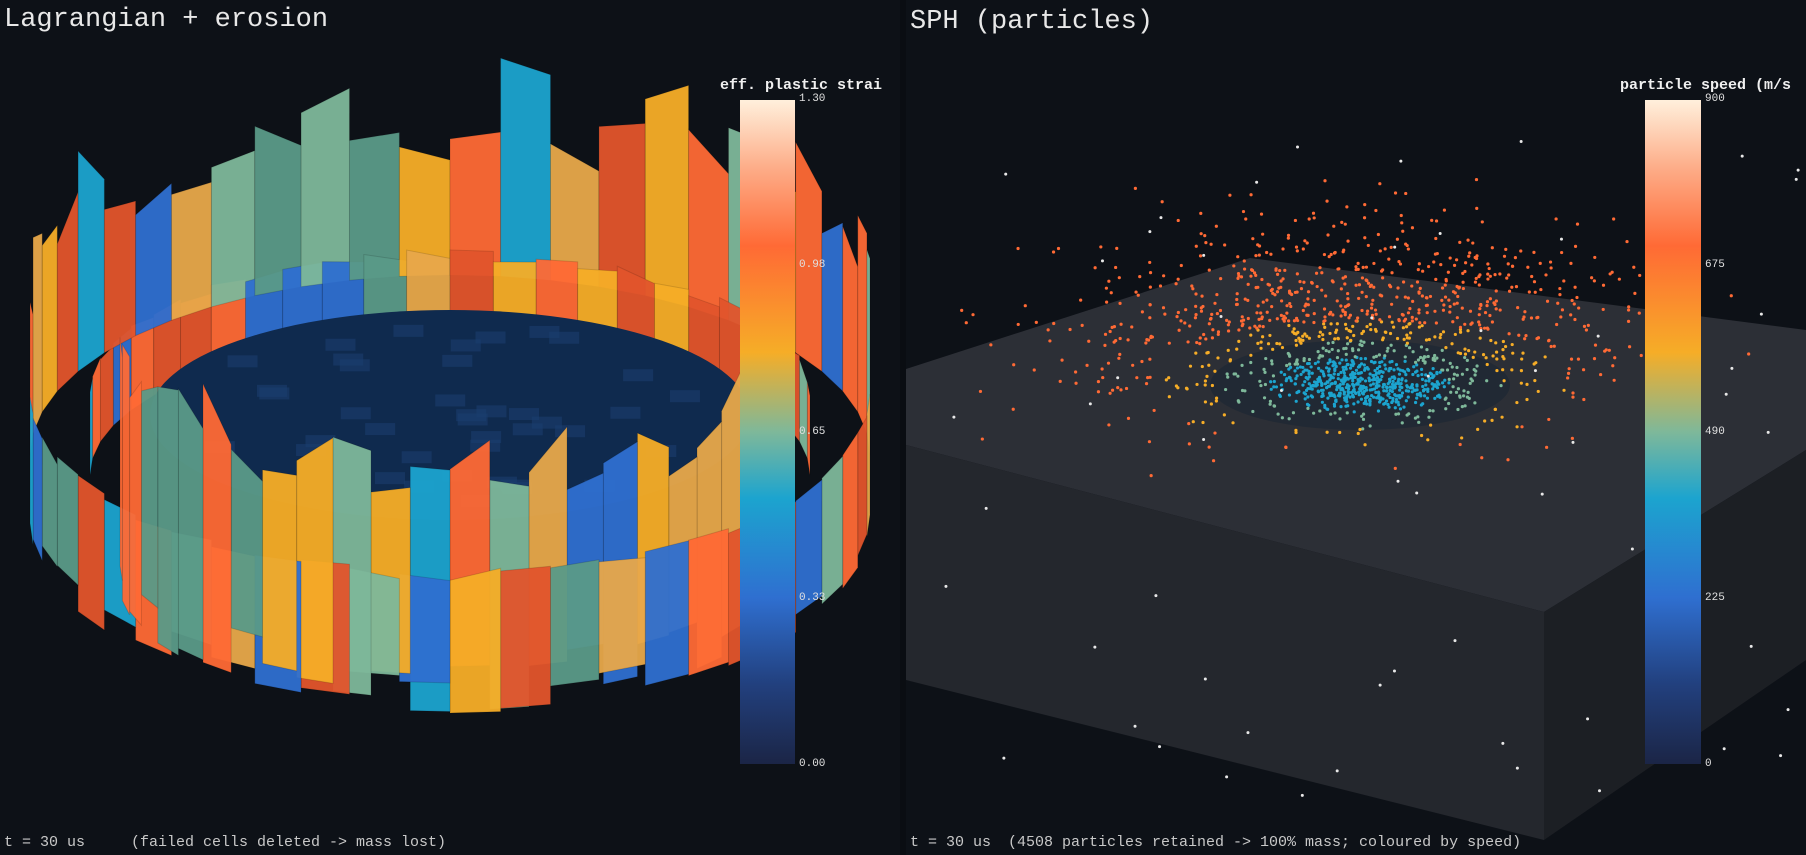  I want to click on colorbar-label: particle speed (m/s, so click(1705, 85).